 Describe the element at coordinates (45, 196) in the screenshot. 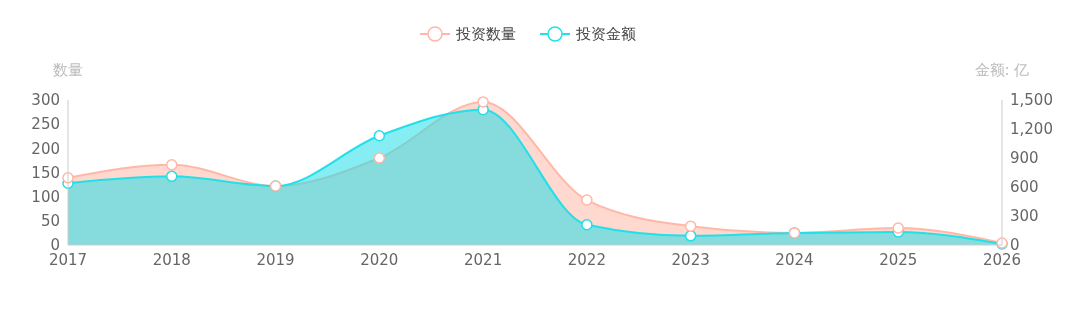

I see `y-tick-label: 100` at that location.